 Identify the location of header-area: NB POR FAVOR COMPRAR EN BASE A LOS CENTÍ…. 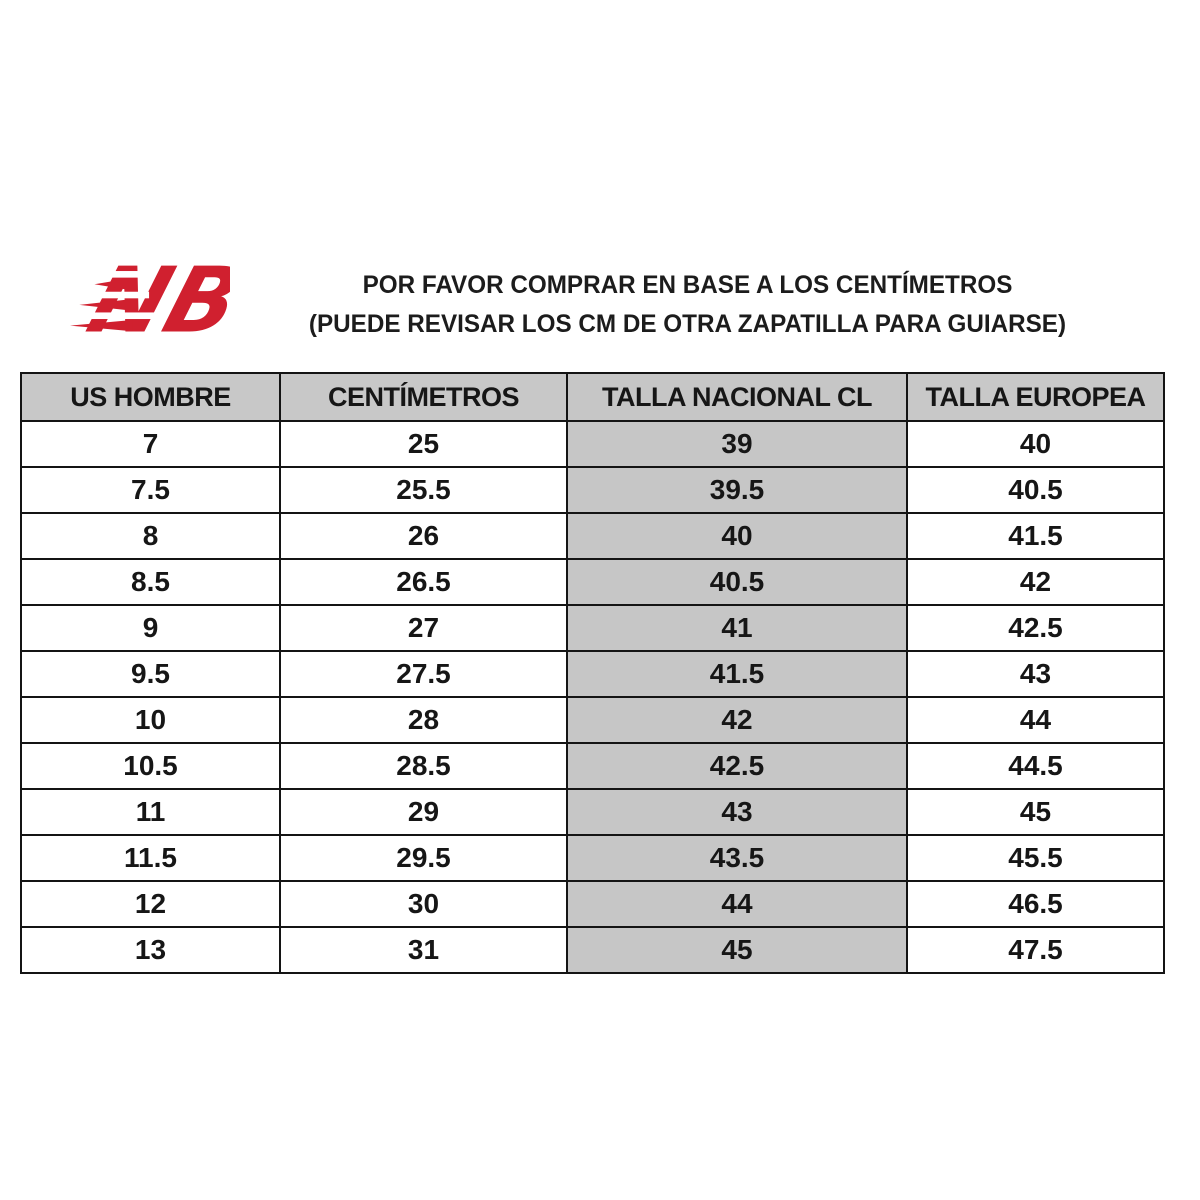
(600, 295).